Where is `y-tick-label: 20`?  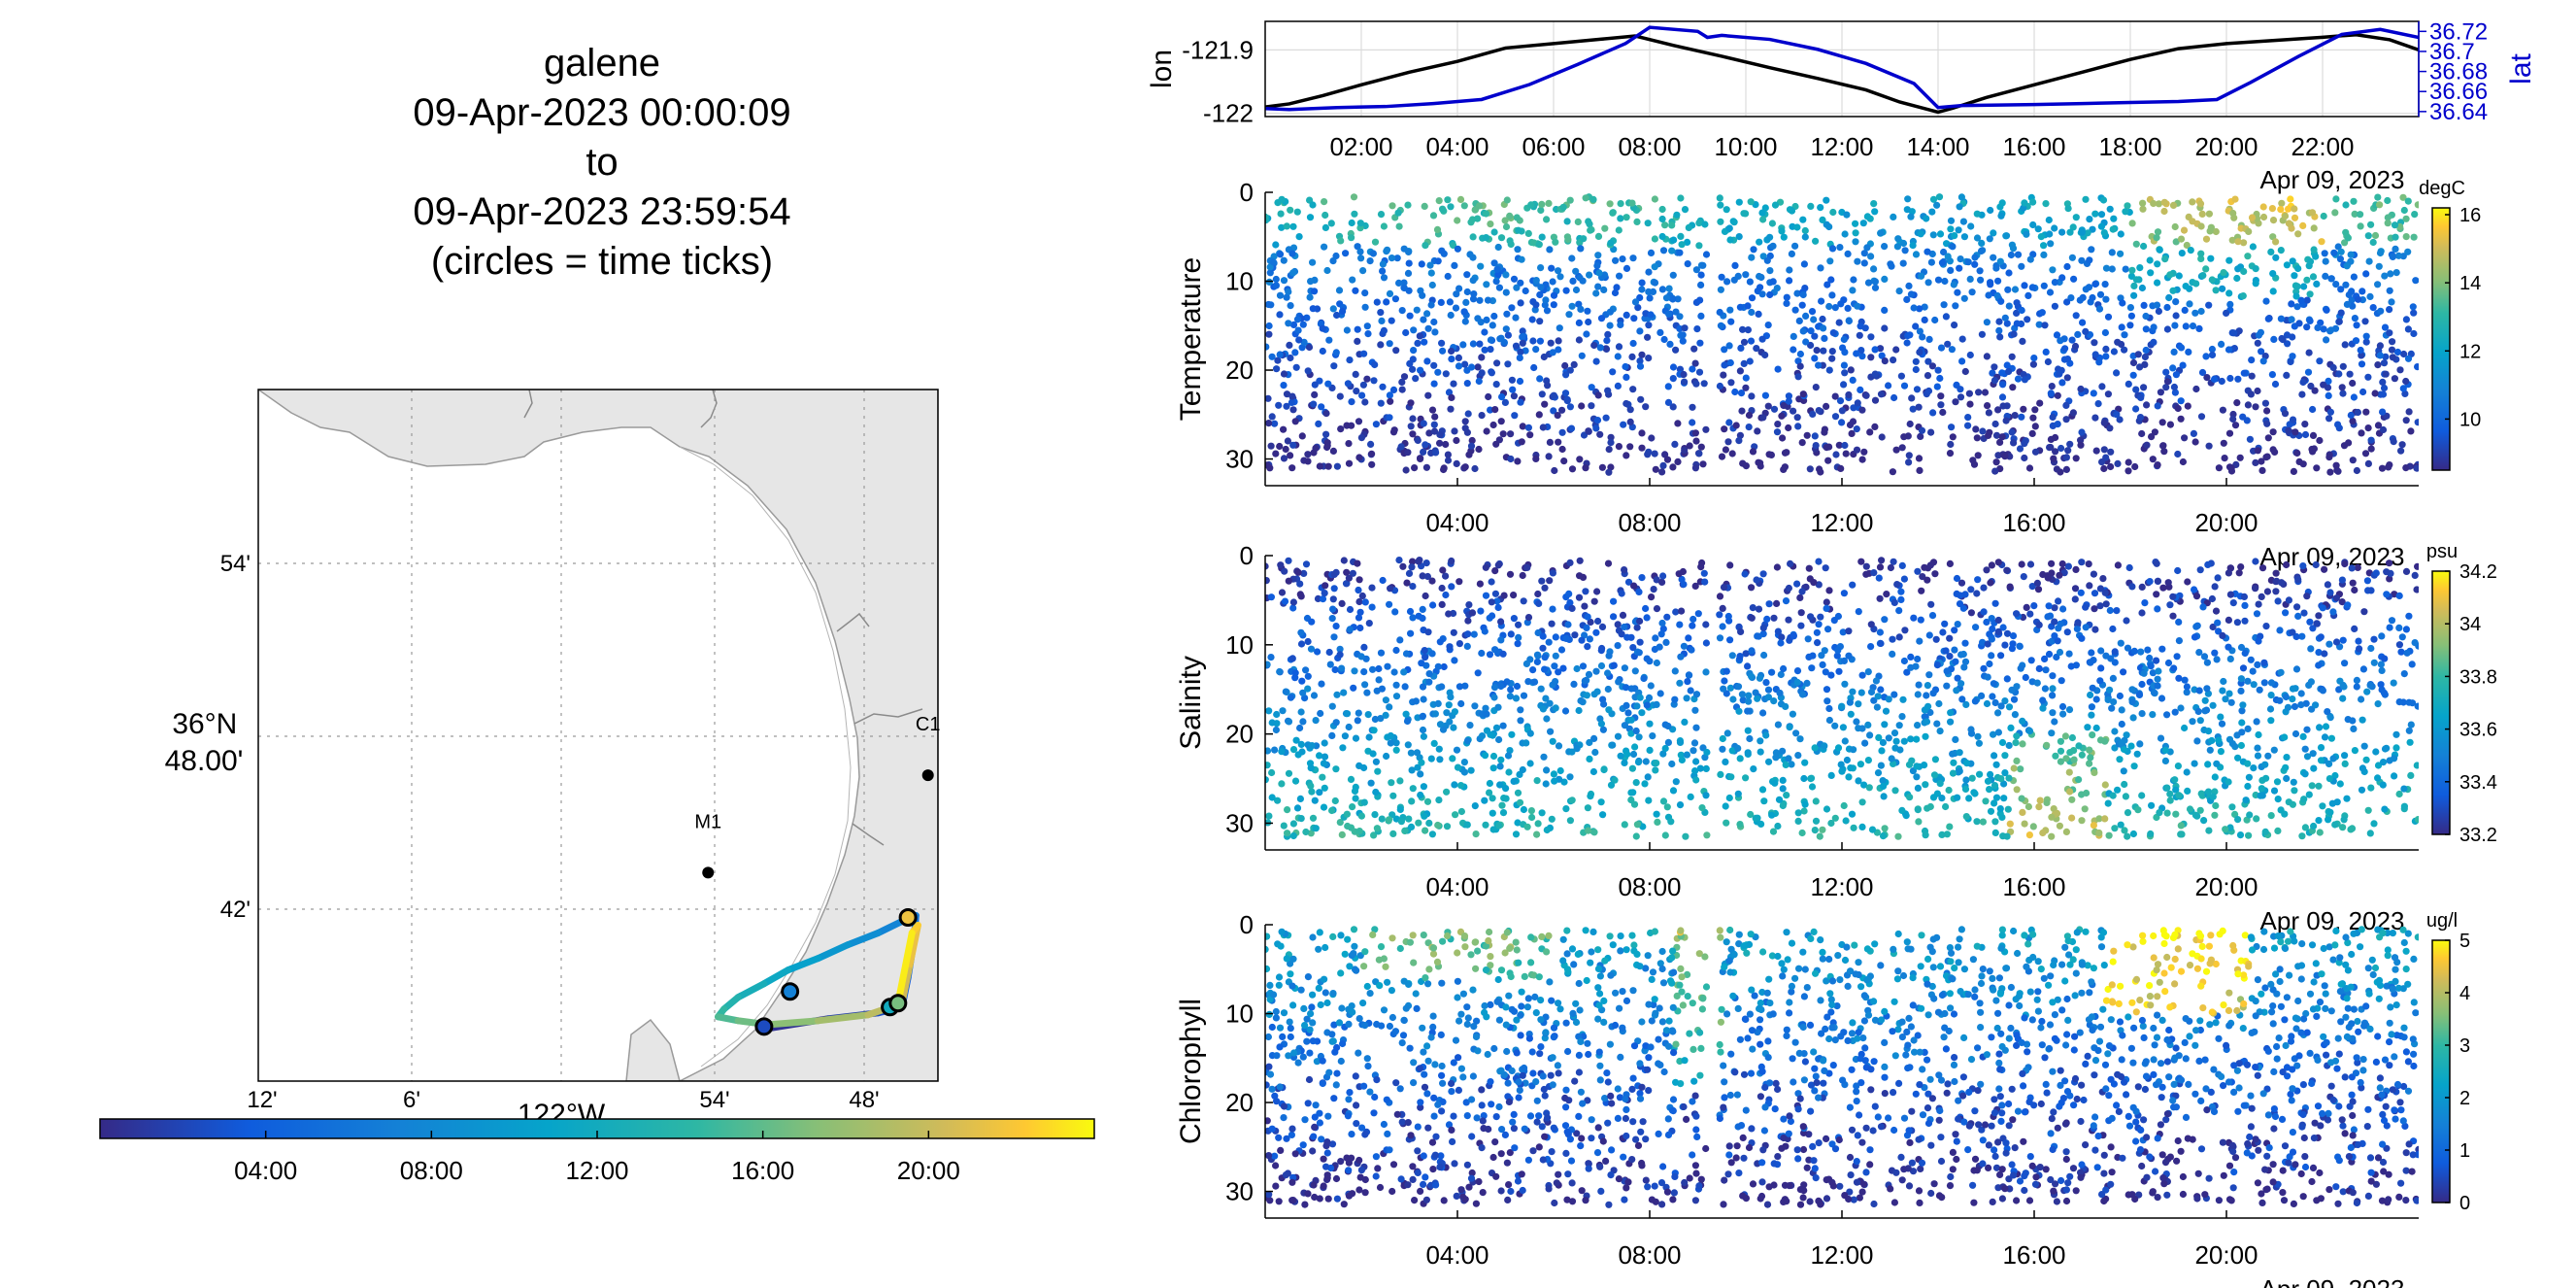
y-tick-label: 20 is located at coordinates (1239, 370).